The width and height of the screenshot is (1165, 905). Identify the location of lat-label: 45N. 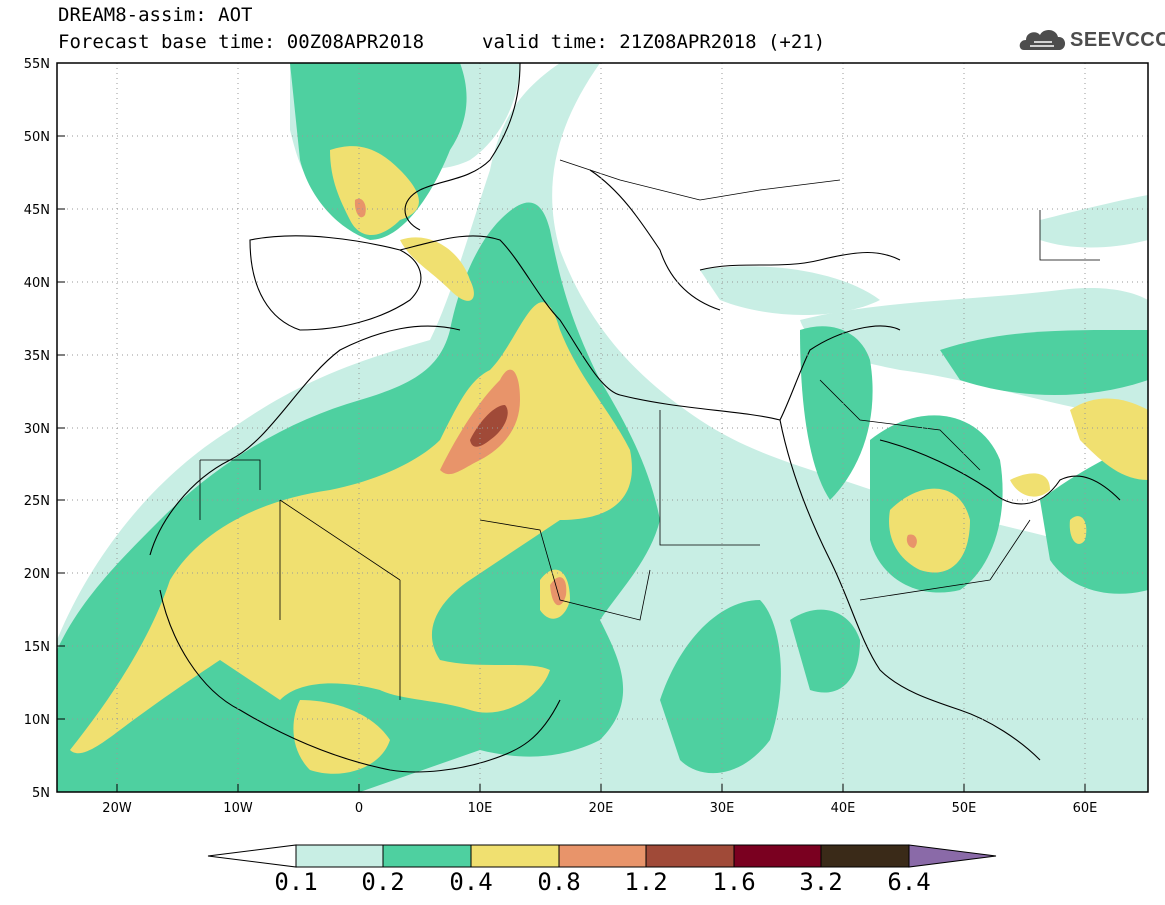
(37, 210).